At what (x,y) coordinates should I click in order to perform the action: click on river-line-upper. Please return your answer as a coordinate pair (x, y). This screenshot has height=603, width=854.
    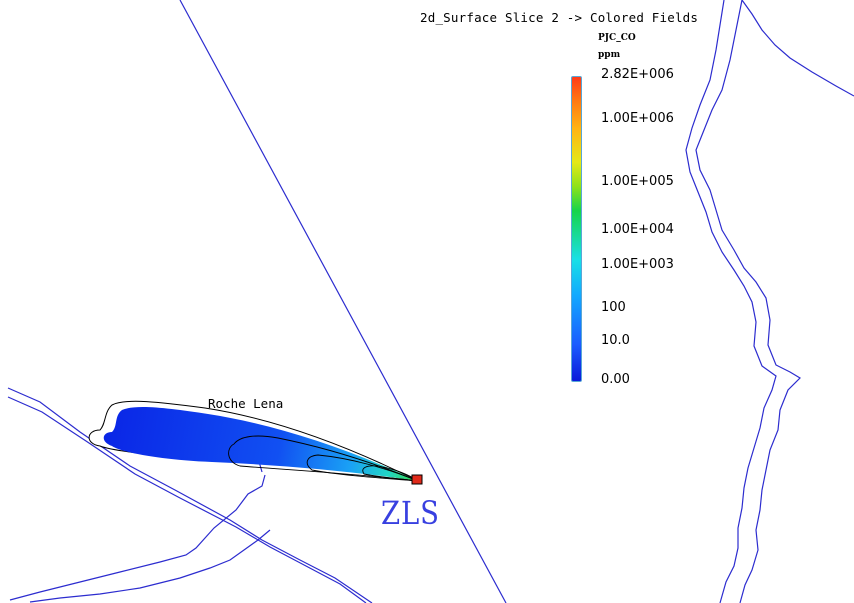
    Looking at the image, I should click on (137, 537).